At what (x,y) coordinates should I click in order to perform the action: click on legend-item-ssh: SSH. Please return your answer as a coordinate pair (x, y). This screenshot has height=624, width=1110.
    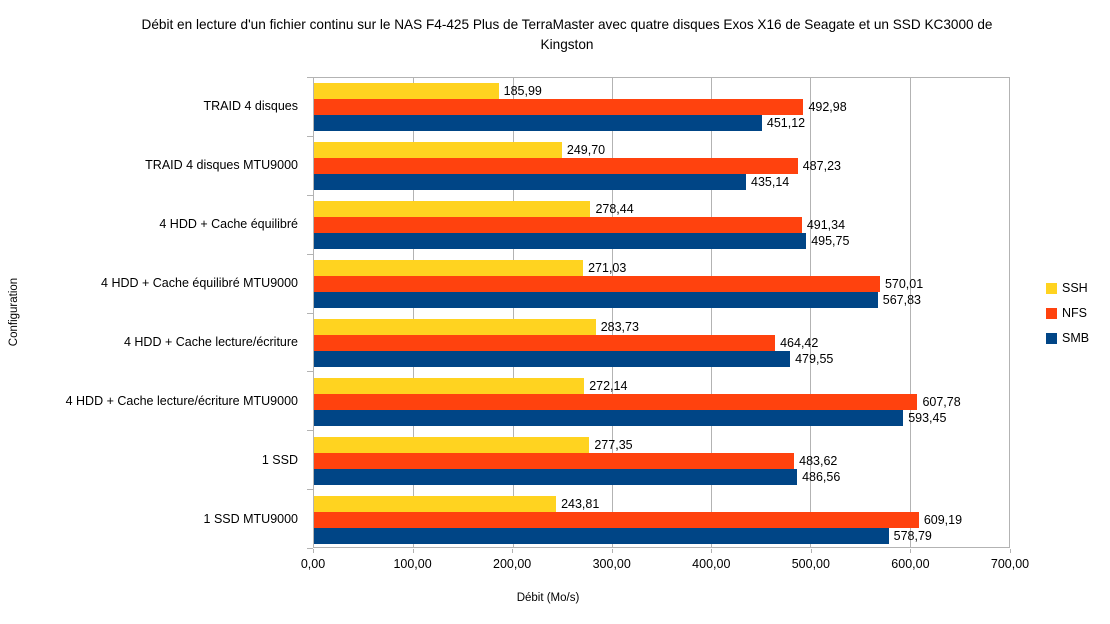
    Looking at the image, I should click on (1067, 288).